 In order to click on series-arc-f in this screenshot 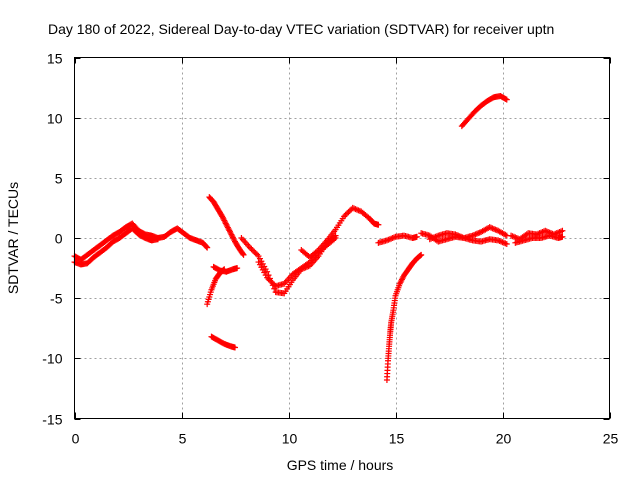, I will do `click(223, 342)`.